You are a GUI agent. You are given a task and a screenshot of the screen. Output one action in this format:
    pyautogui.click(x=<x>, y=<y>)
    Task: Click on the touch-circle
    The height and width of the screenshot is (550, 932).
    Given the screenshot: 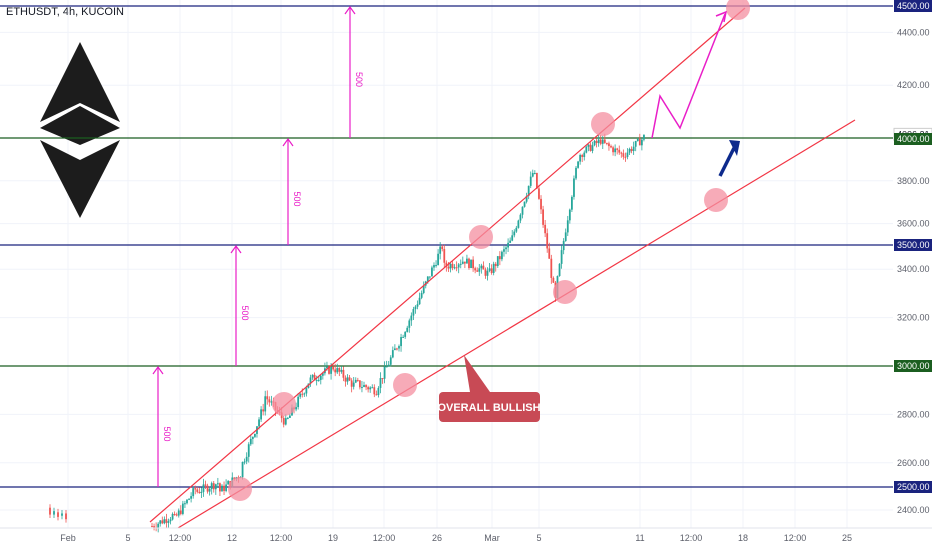 What is the action you would take?
    pyautogui.click(x=405, y=385)
    